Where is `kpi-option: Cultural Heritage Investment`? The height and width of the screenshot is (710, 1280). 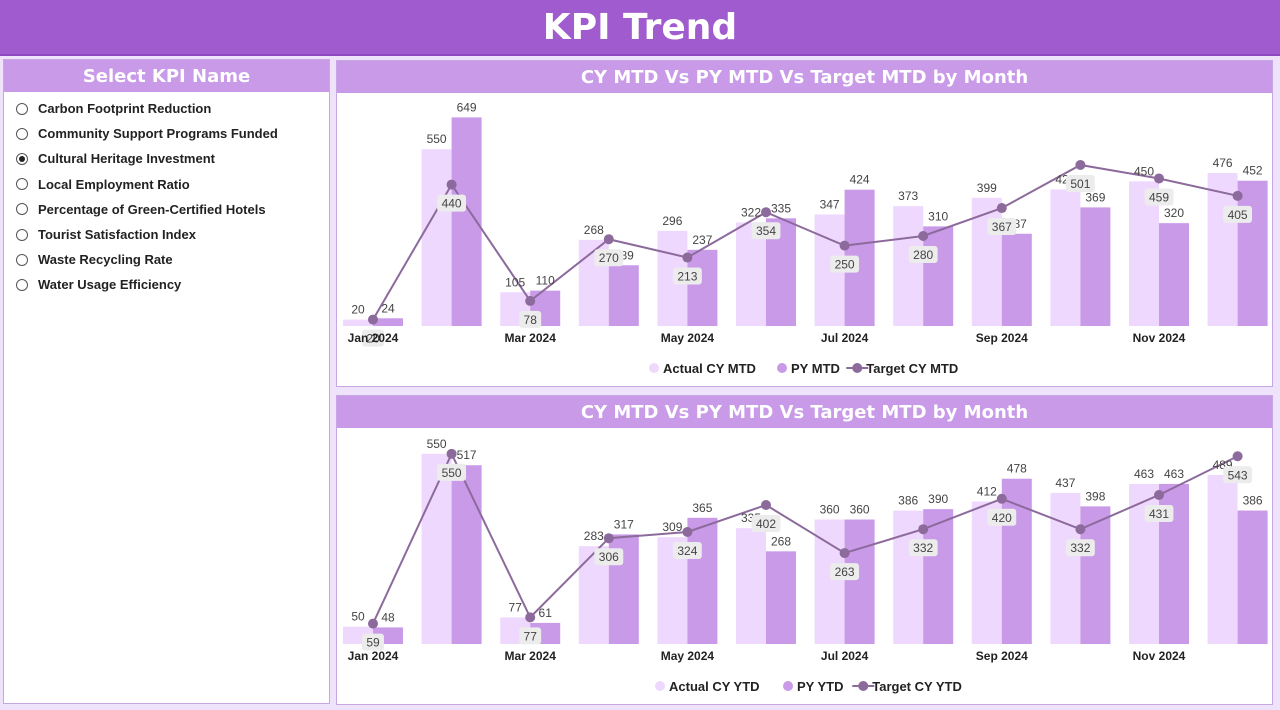
kpi-option: Cultural Heritage Investment is located at coordinates (172, 158).